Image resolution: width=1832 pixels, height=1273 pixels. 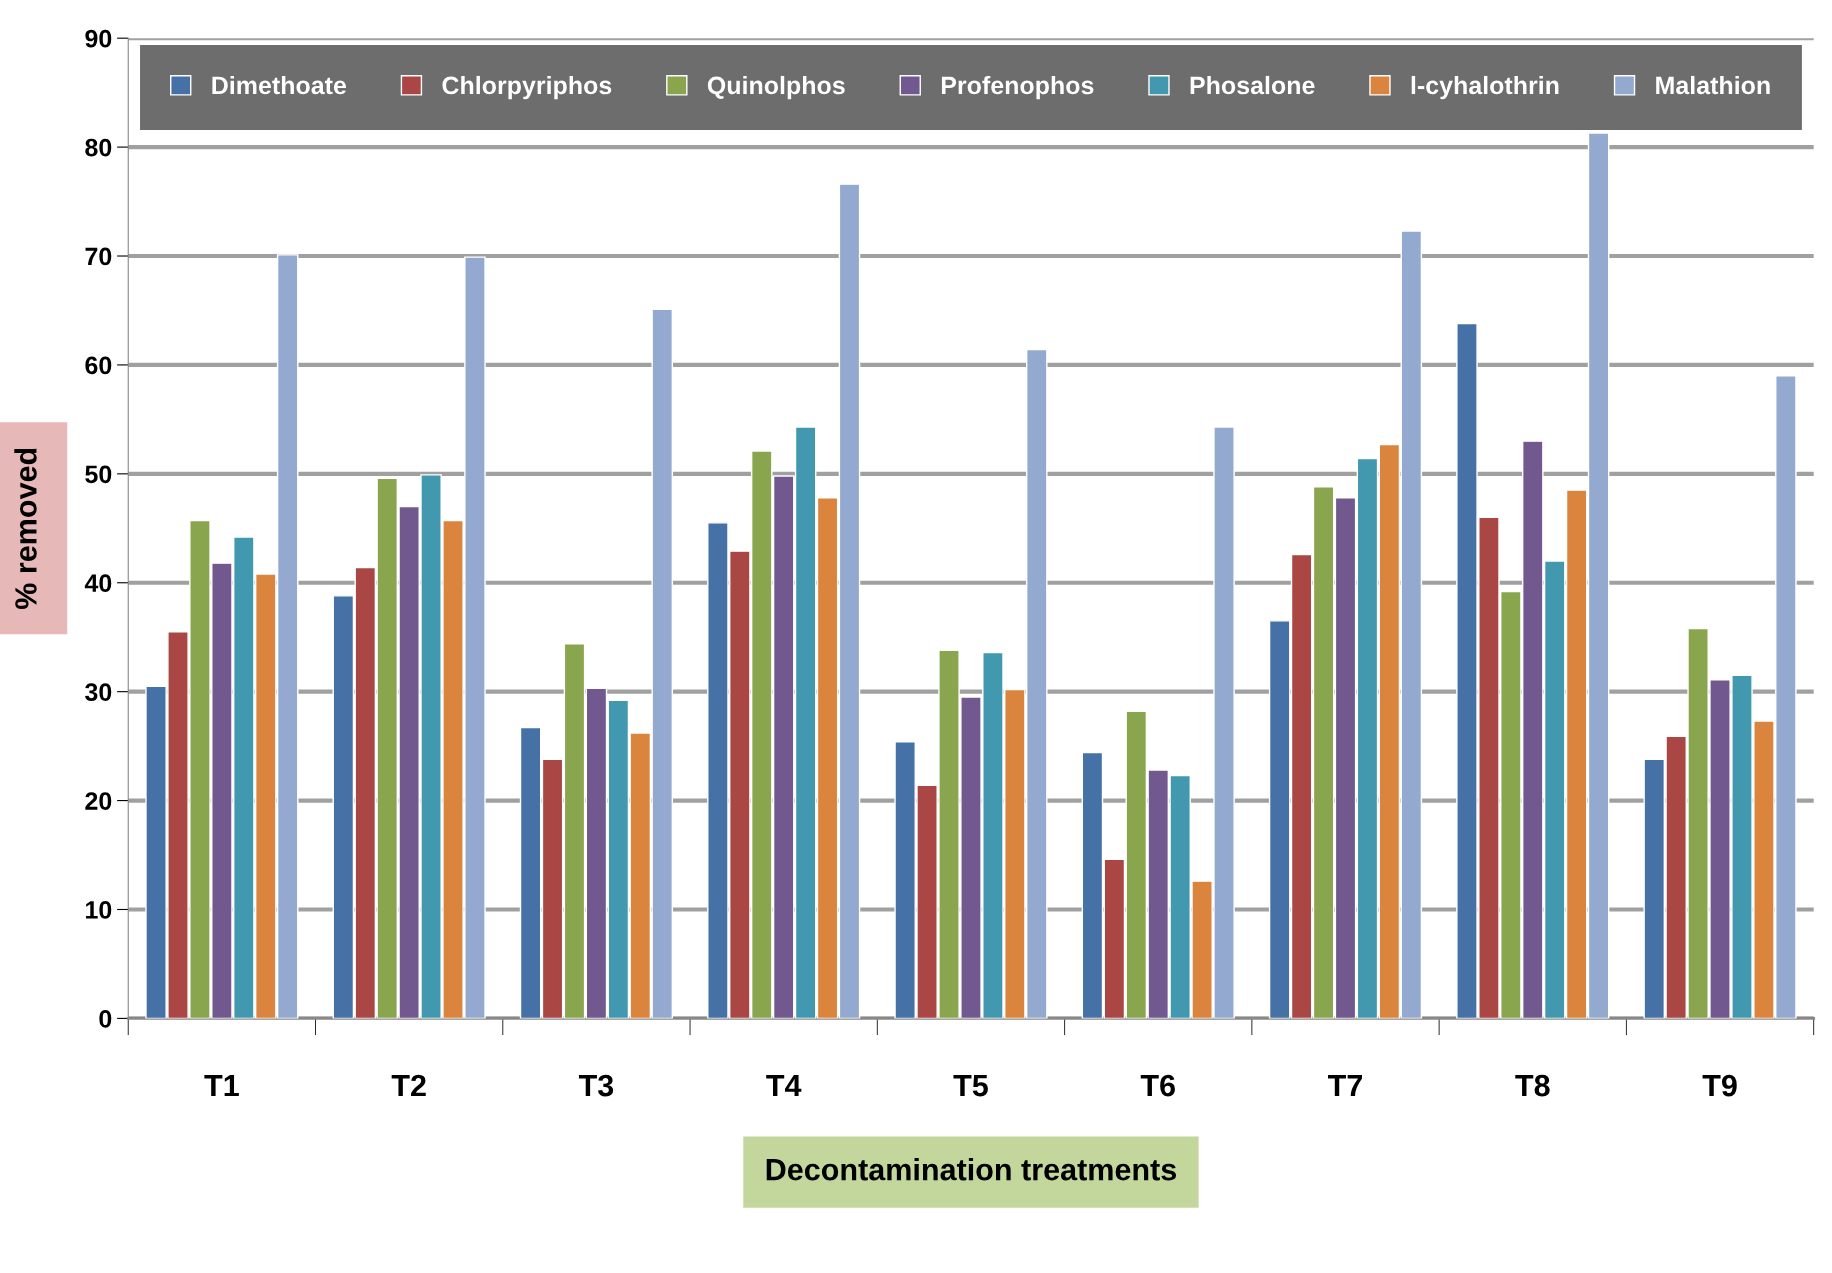 I want to click on legend-label: Profenophos, so click(x=1017, y=87).